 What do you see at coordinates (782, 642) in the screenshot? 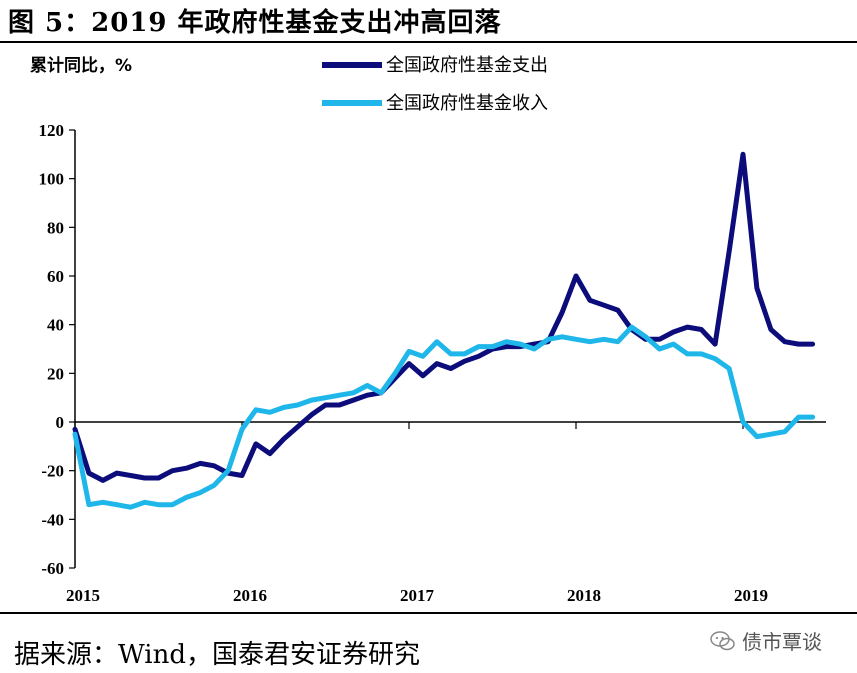
I see `watermark-text: 债市覃谈` at bounding box center [782, 642].